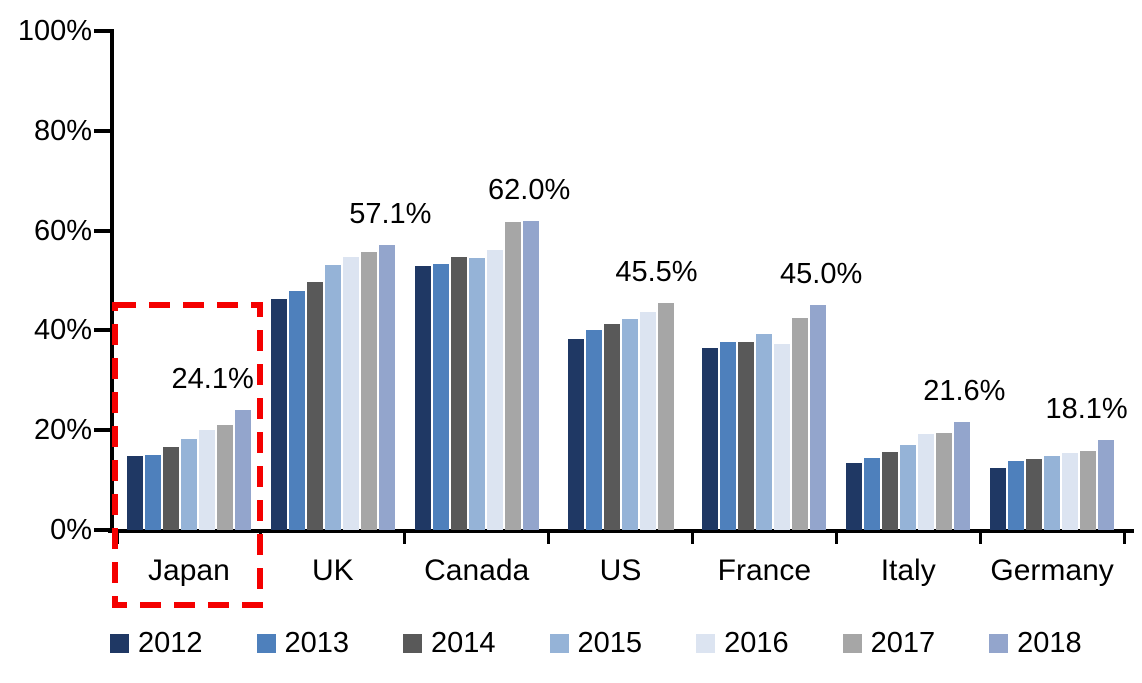  Describe the element at coordinates (332, 570) in the screenshot. I see `category-label-uk: UK` at that location.